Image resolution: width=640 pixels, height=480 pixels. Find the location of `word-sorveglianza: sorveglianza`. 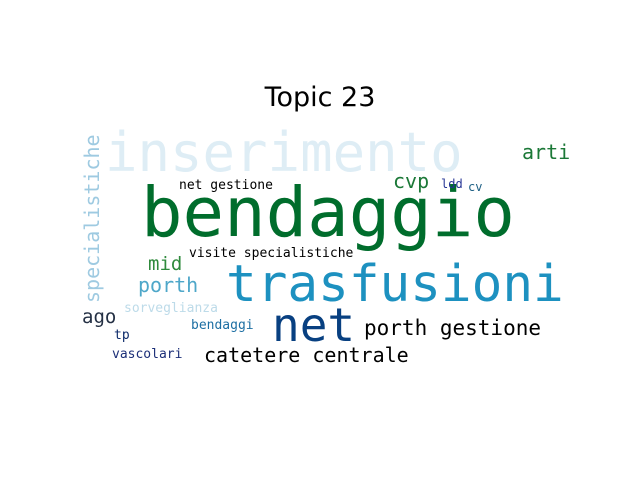

word-sorveglianza: sorveglianza is located at coordinates (171, 308).